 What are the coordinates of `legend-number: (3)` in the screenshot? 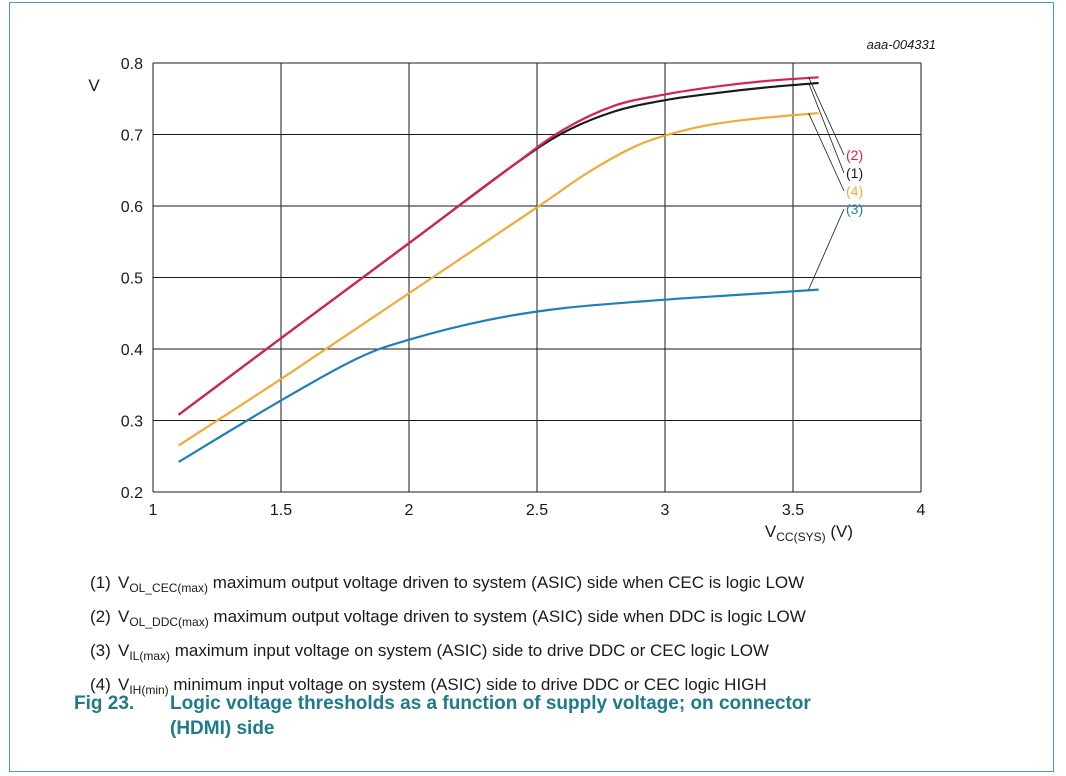 It's located at (100, 650).